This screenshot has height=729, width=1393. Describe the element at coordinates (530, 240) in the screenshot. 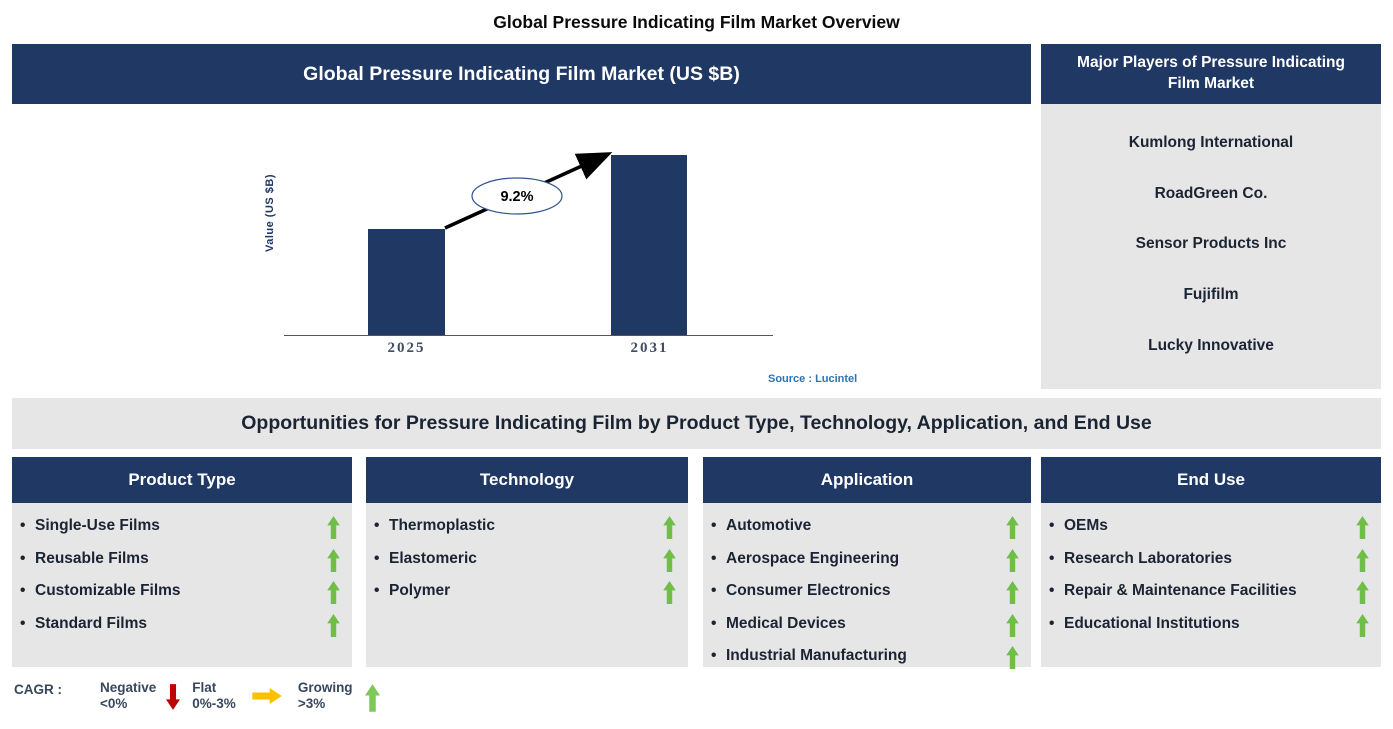

I see `bar-chart: Value (US $B) 9.2% 2025 2031` at that location.